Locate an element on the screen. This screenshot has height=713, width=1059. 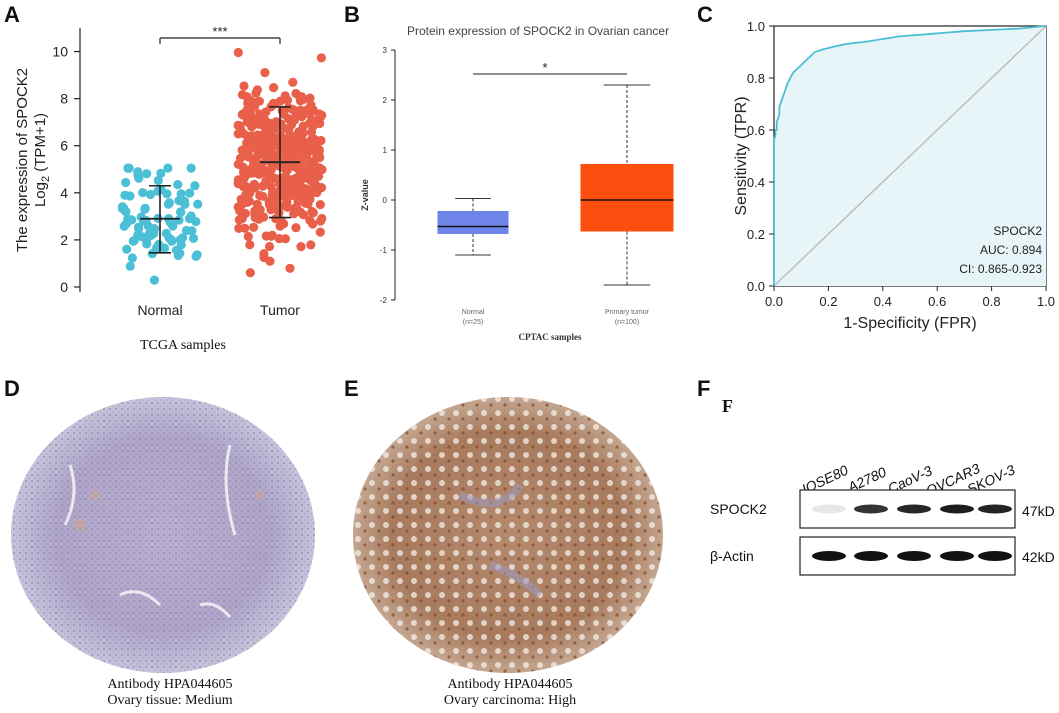
b-xlabel: CPTAC samples is located at coordinates (550, 337).